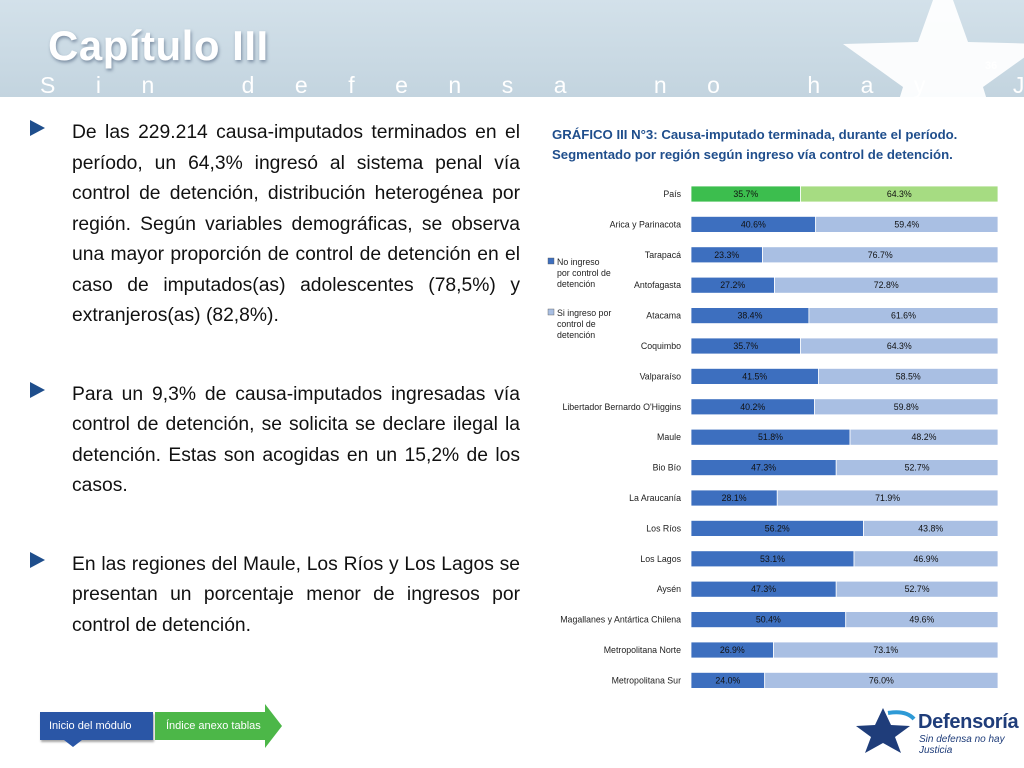 The height and width of the screenshot is (768, 1024). What do you see at coordinates (991, 66) in the screenshot?
I see `page-number: 36` at bounding box center [991, 66].